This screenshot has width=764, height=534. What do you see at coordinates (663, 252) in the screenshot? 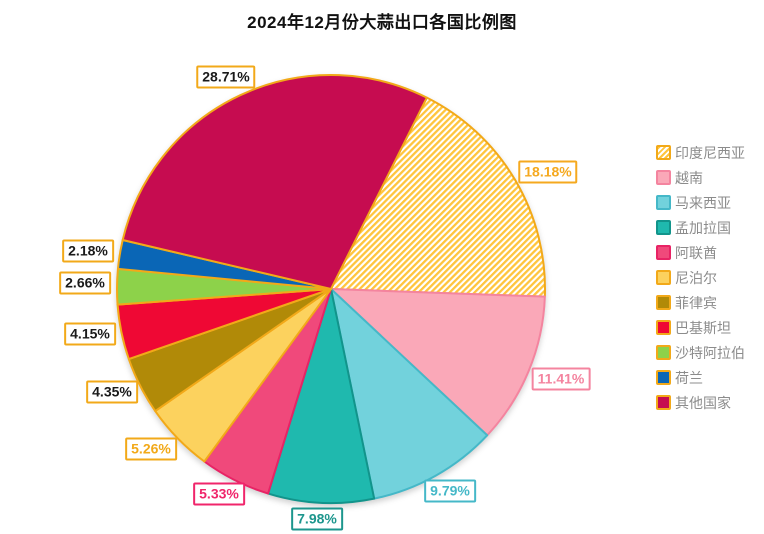
I see `legend-swatch-uae` at bounding box center [663, 252].